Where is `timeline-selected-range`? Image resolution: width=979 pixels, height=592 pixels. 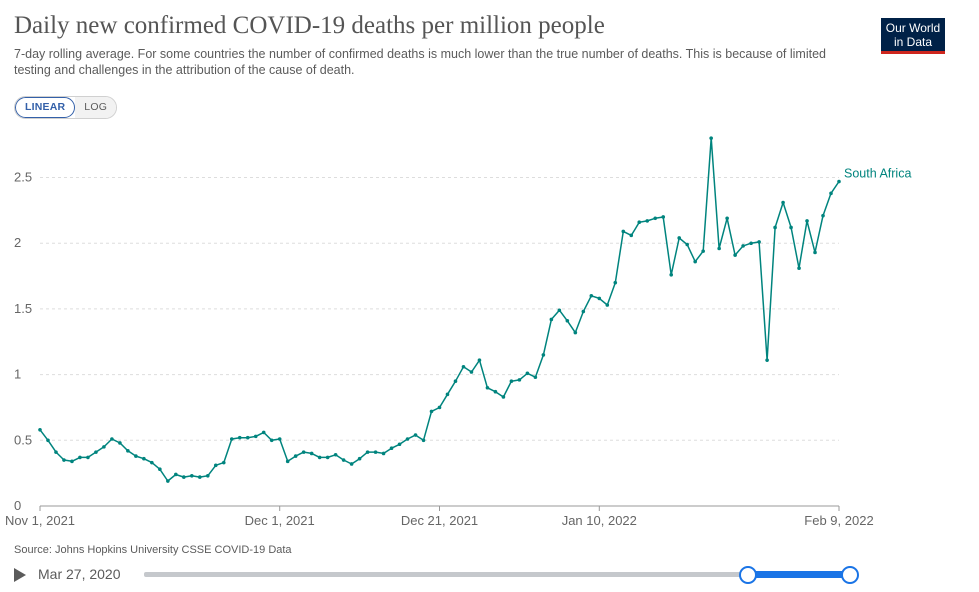 timeline-selected-range is located at coordinates (798, 574).